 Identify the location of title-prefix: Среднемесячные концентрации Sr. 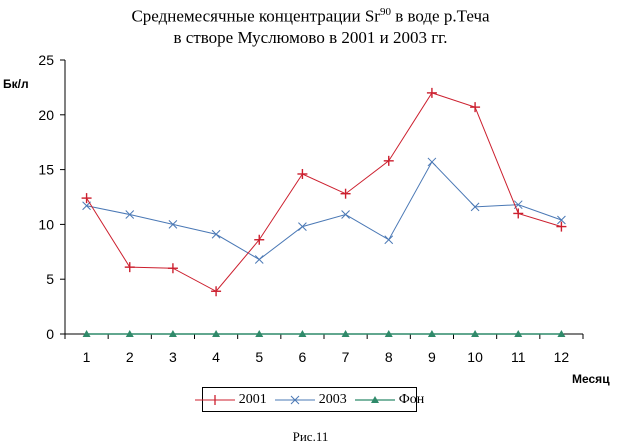
(255, 16).